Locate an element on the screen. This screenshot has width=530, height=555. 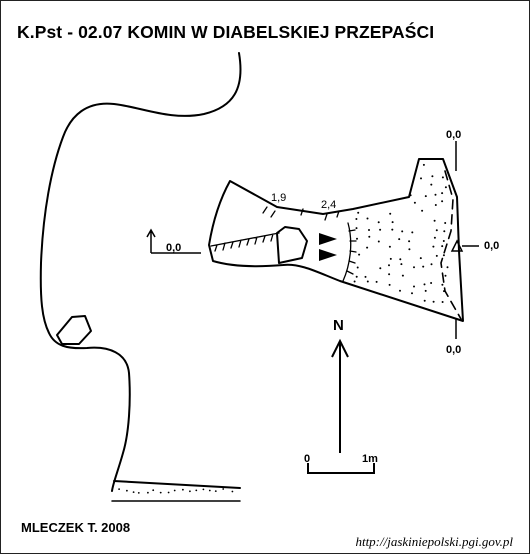
drop-edge-dashed is located at coordinates (451, 245).